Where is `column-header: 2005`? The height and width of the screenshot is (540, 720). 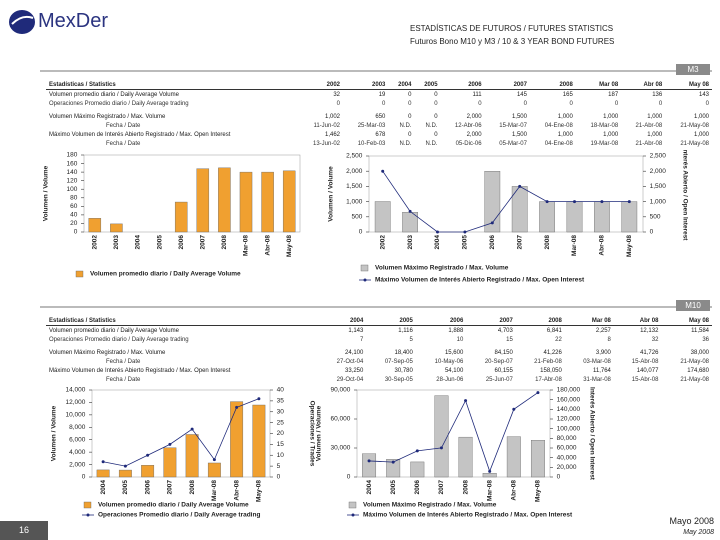 column-header: 2005 is located at coordinates (391, 321).